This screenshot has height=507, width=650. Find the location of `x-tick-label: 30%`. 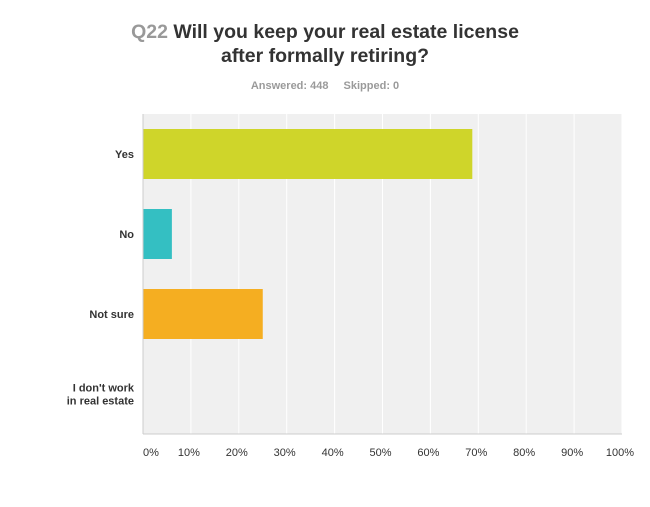

x-tick-label: 30% is located at coordinates (285, 453).